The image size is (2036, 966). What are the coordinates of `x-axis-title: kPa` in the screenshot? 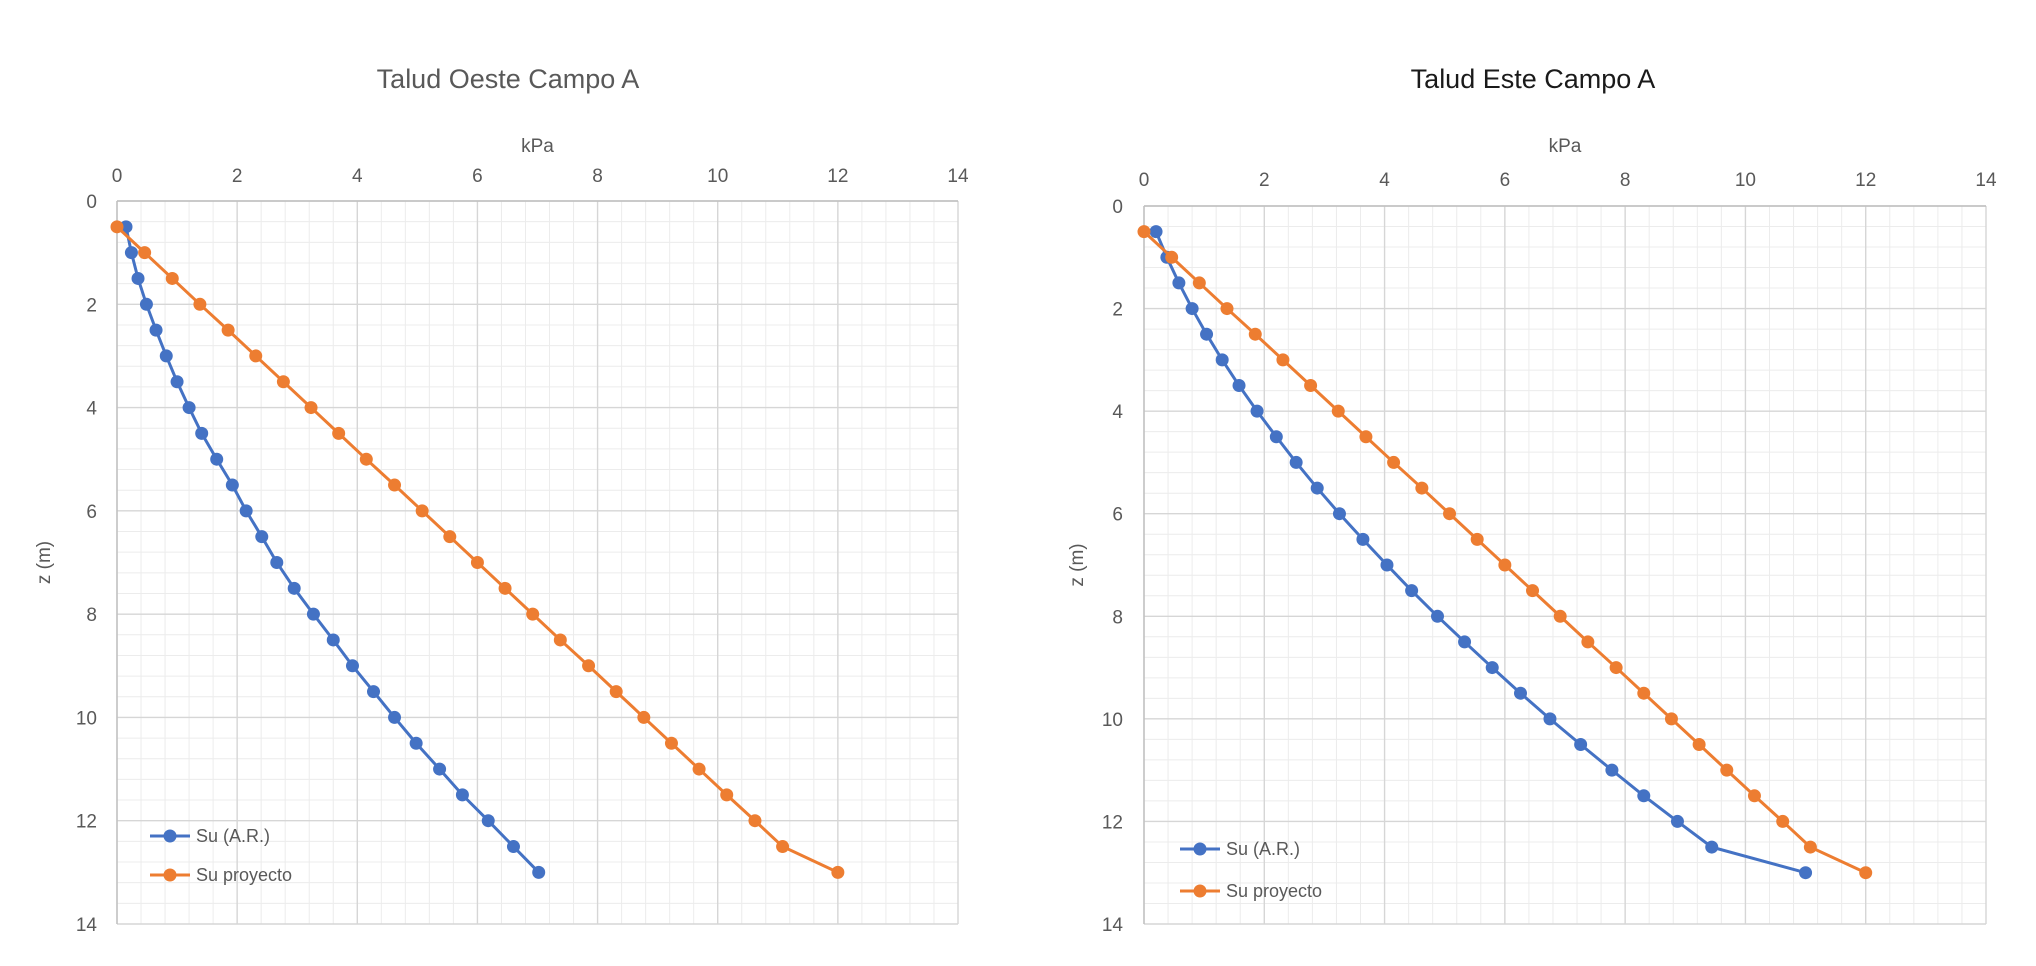 It's located at (537, 146).